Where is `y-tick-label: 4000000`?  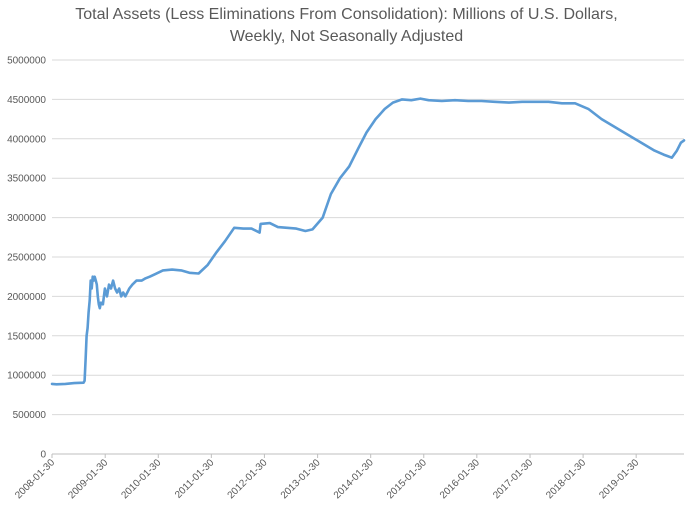
y-tick-label: 4000000 is located at coordinates (26, 139).